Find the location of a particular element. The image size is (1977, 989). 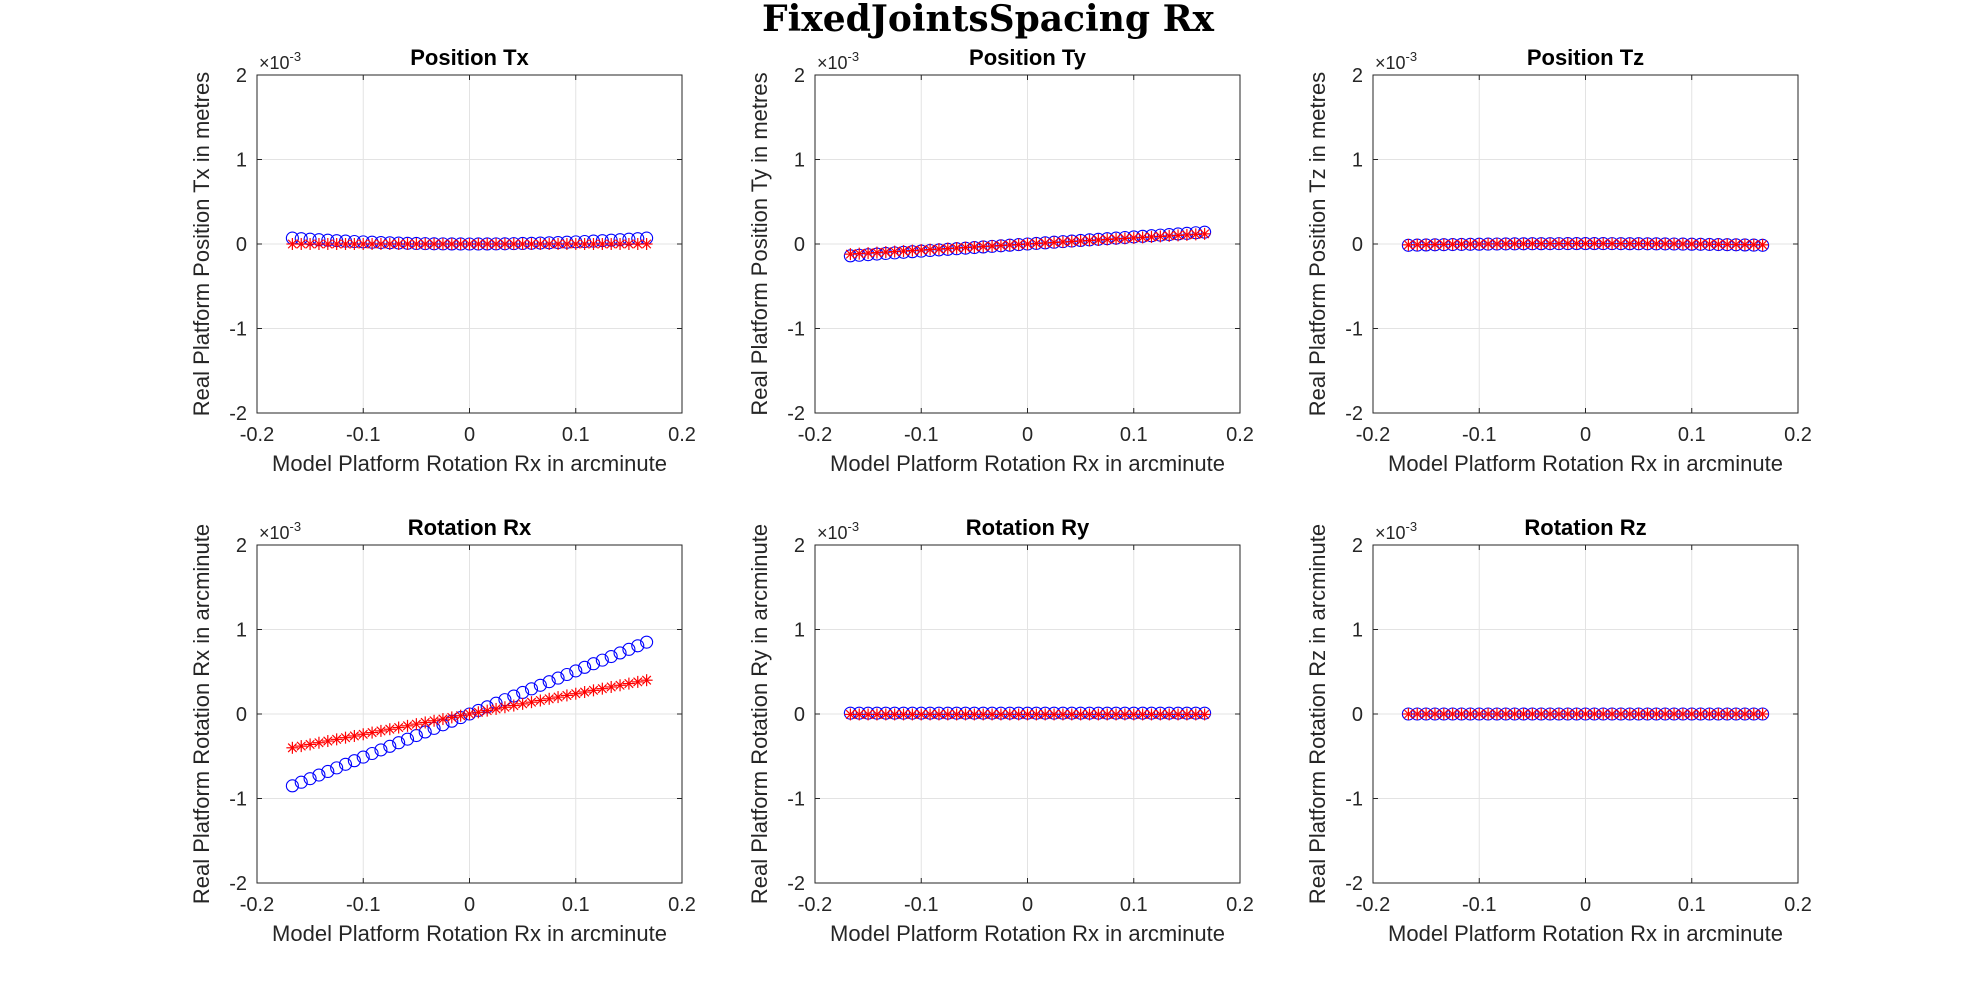

y-tick-label: 0 is located at coordinates (1357, 715).